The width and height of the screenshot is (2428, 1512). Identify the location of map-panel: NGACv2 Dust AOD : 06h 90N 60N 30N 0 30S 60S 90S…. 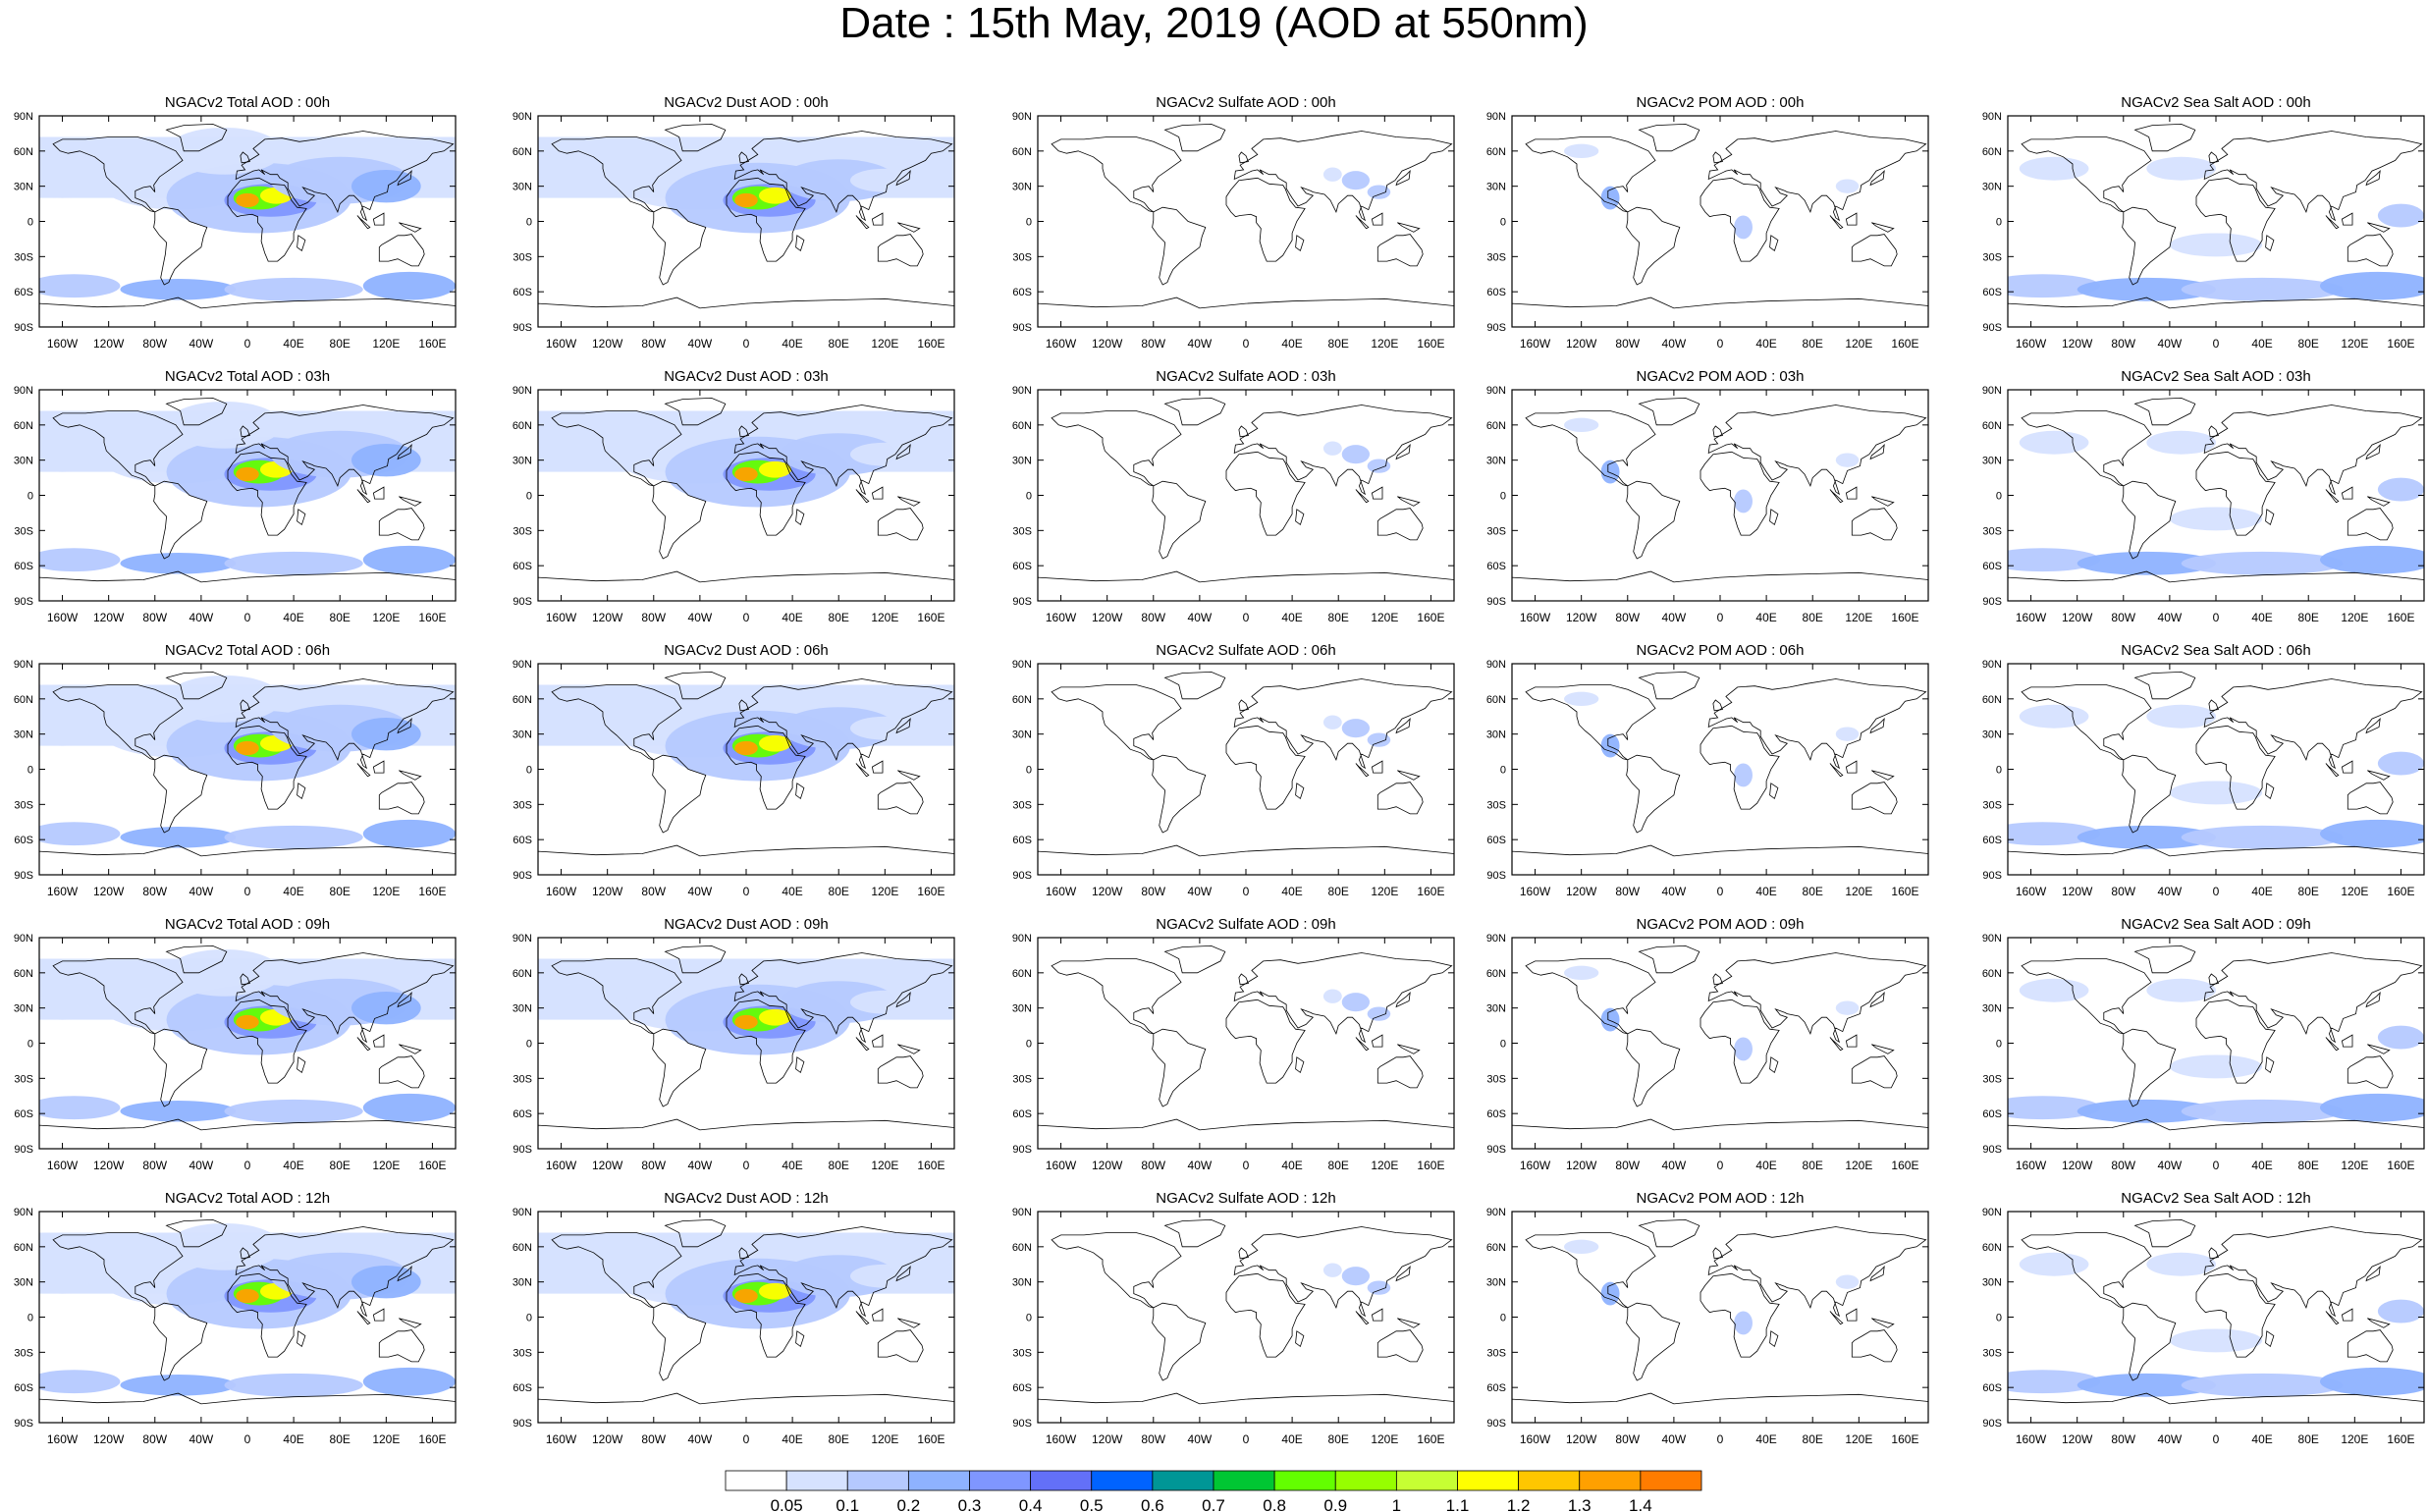
(734, 770).